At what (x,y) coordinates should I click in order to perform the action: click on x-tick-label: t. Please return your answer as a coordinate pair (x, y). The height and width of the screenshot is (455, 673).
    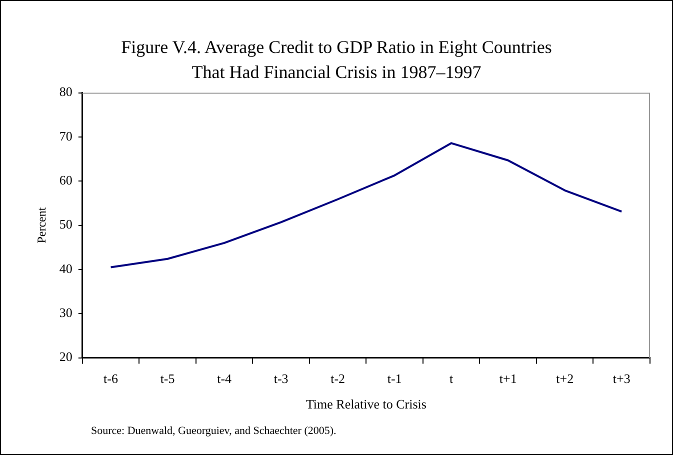
    Looking at the image, I should click on (452, 378).